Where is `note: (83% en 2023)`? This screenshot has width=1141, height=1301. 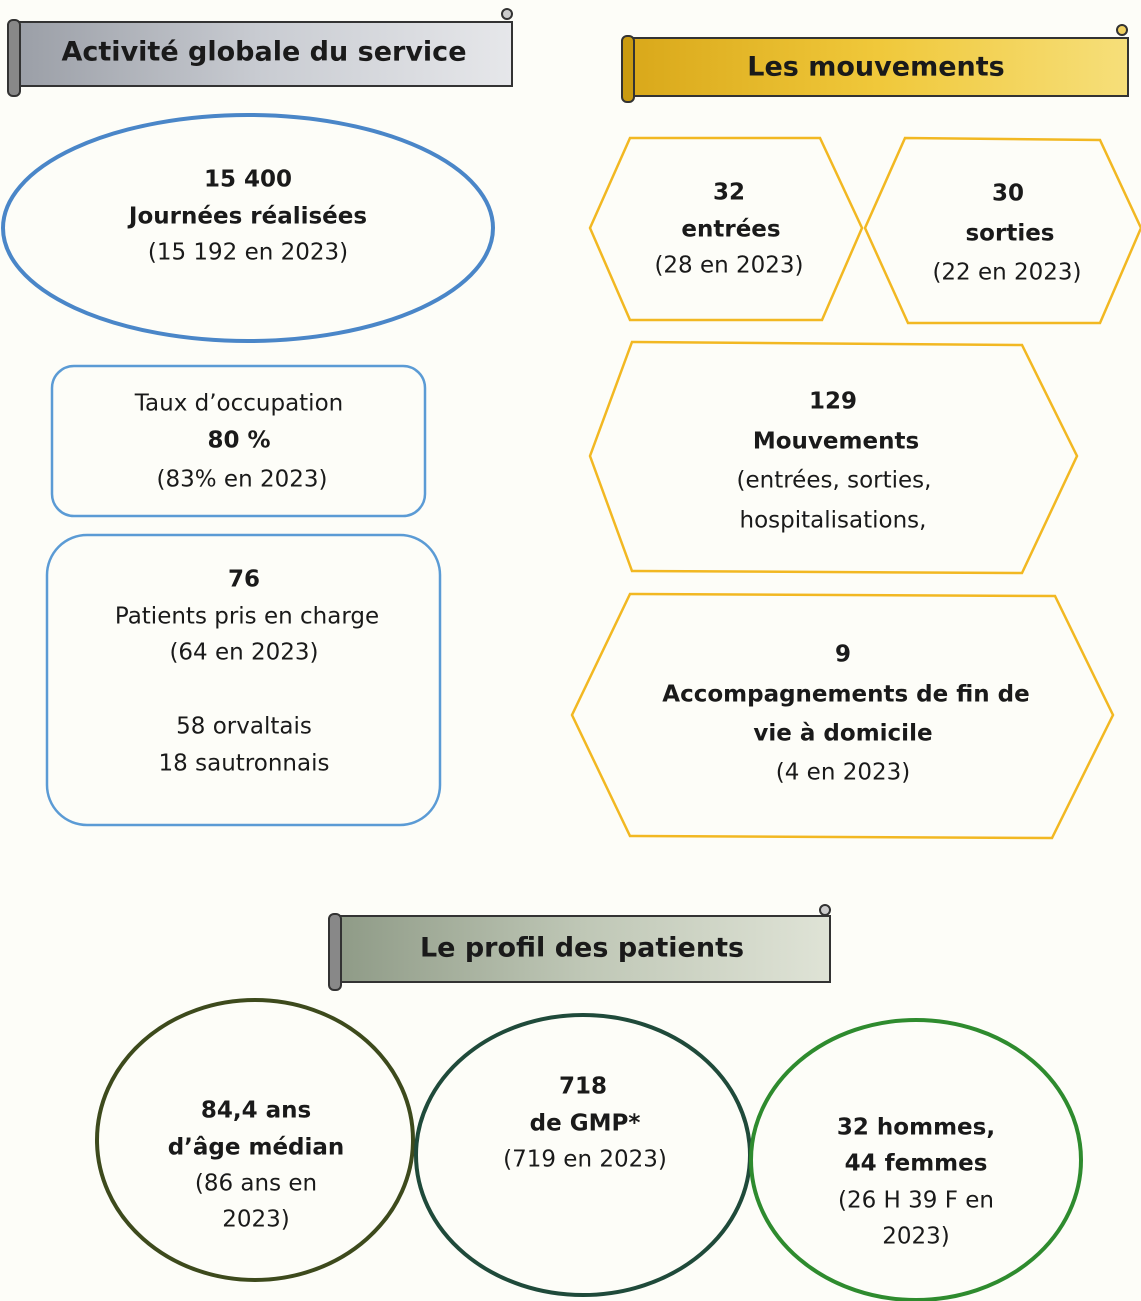
note: (83% en 2023) is located at coordinates (242, 480).